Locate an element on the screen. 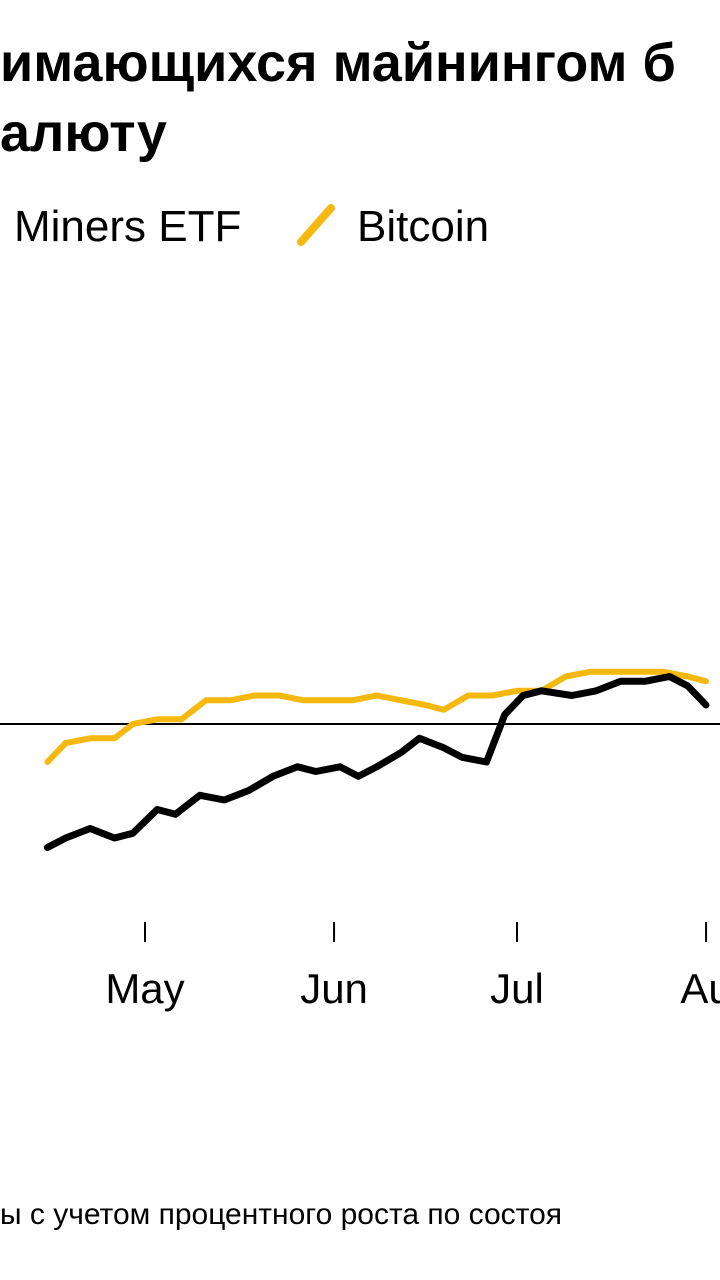 The width and height of the screenshot is (720, 1280). legend-label-miners-etf: Miners ETF is located at coordinates (128, 226).